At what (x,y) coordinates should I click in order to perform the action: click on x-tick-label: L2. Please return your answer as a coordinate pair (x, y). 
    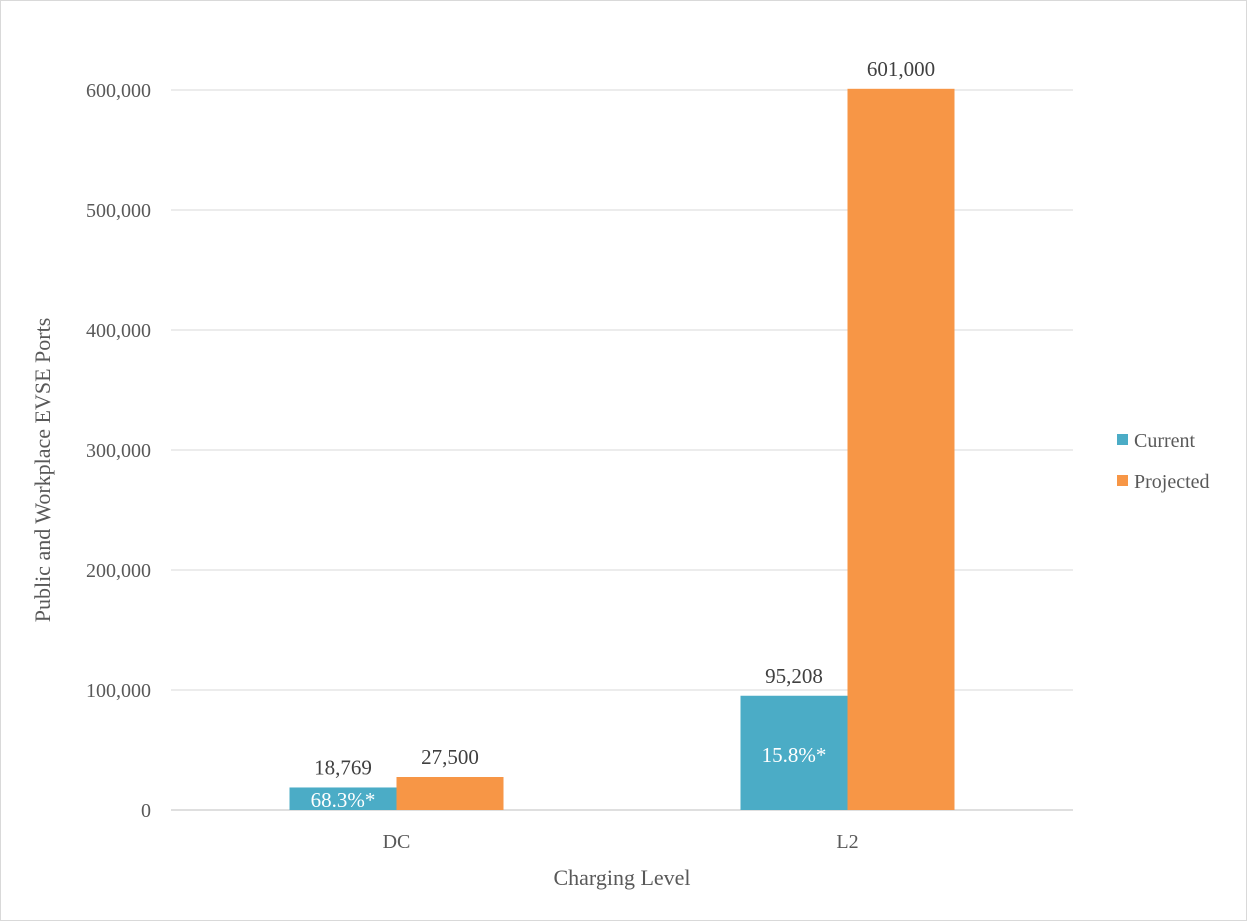
    Looking at the image, I should click on (847, 842).